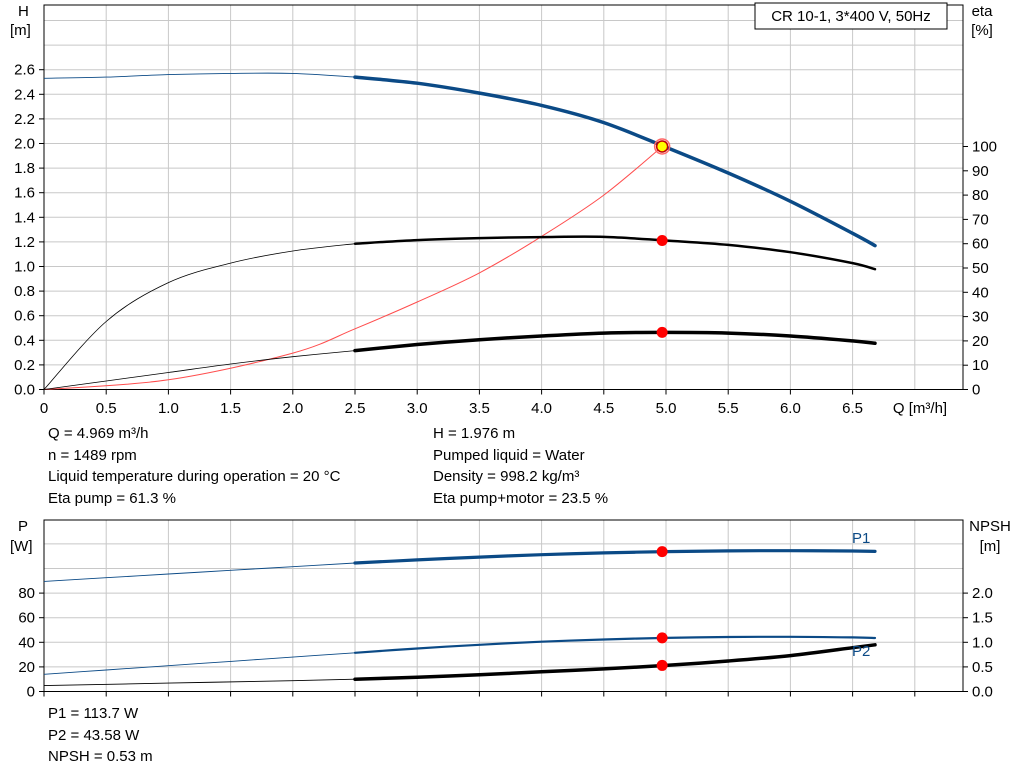 The height and width of the screenshot is (781, 1024). What do you see at coordinates (980, 365) in the screenshot?
I see `eta-axis-tick-label: 10` at bounding box center [980, 365].